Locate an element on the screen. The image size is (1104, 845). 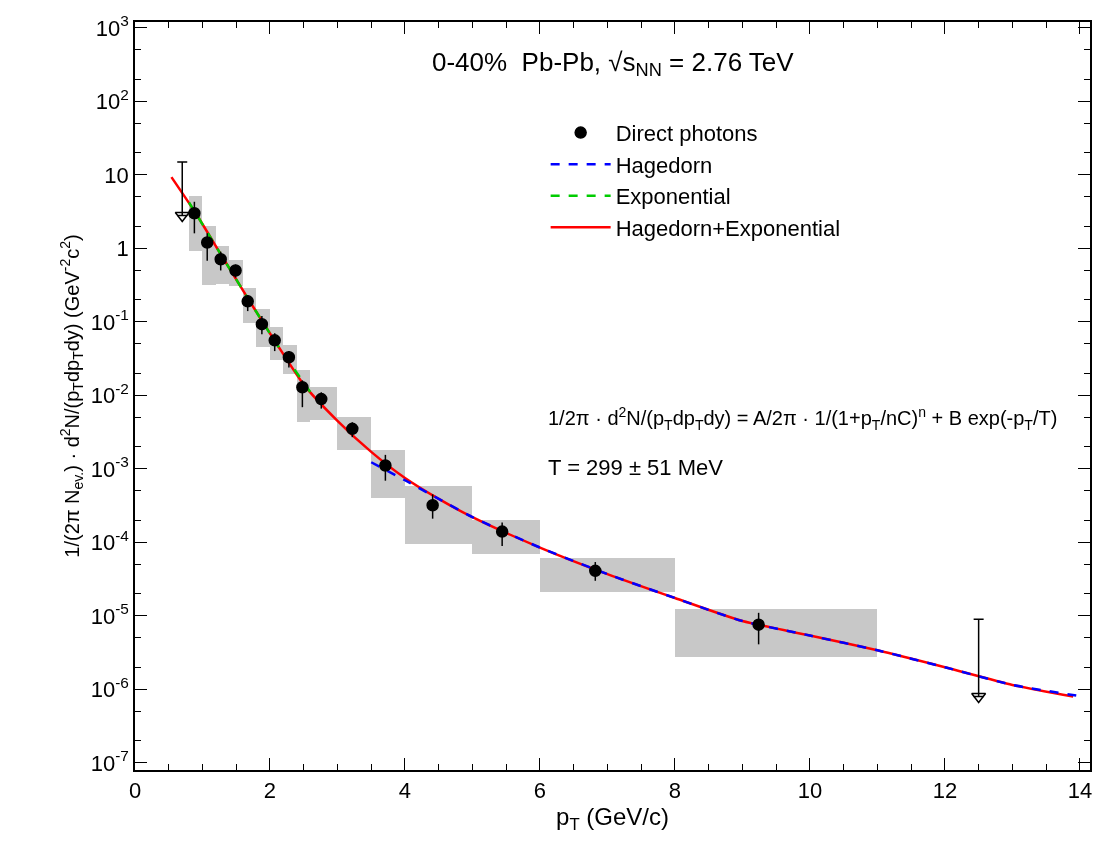
y-tick-label: 10 is located at coordinates (116, 175).